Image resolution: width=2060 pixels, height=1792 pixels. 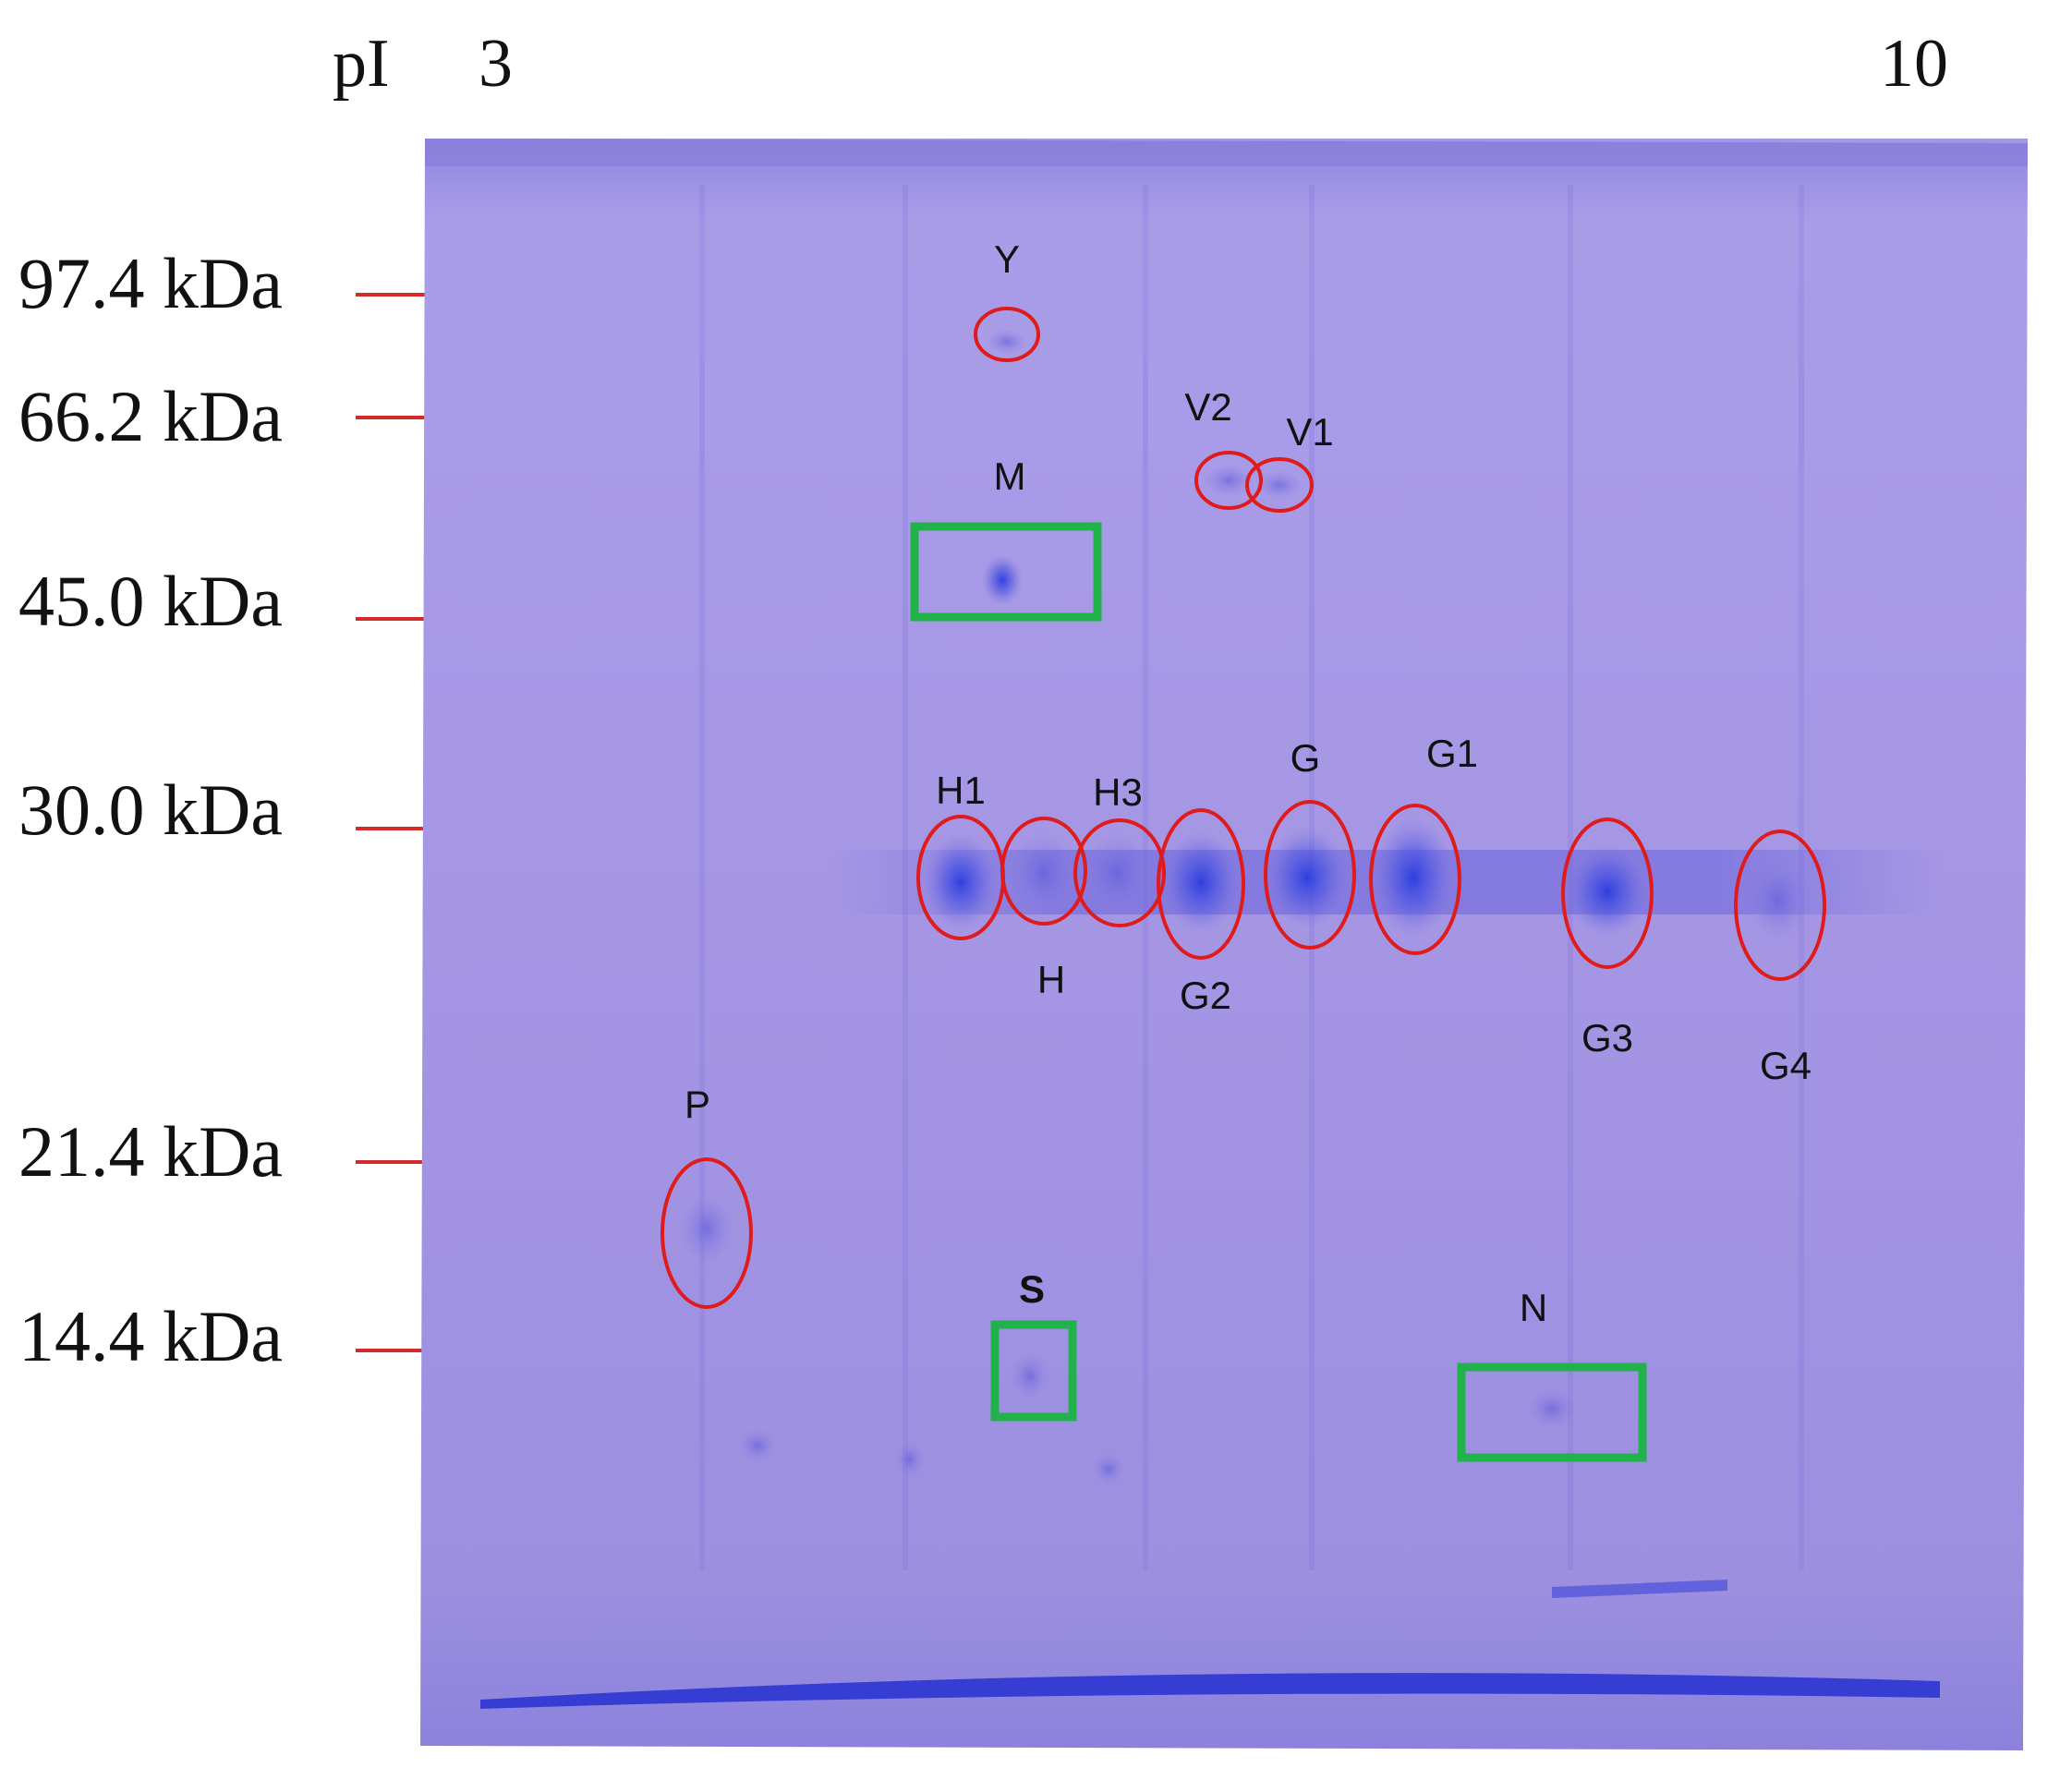 What do you see at coordinates (1030, 1376) in the screenshot?
I see `spot-s` at bounding box center [1030, 1376].